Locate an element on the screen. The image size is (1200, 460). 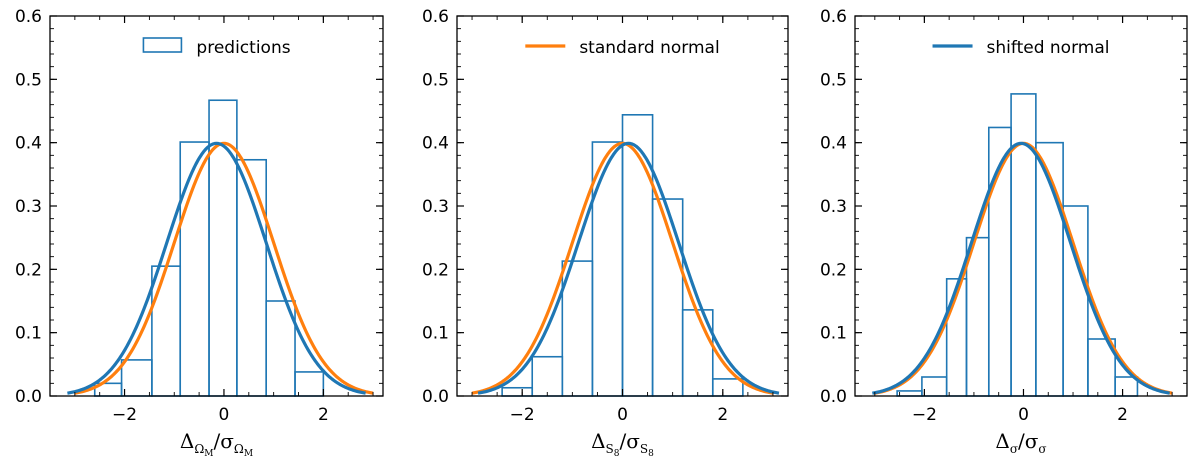
legend-label: shifted normal is located at coordinates (1048, 48).